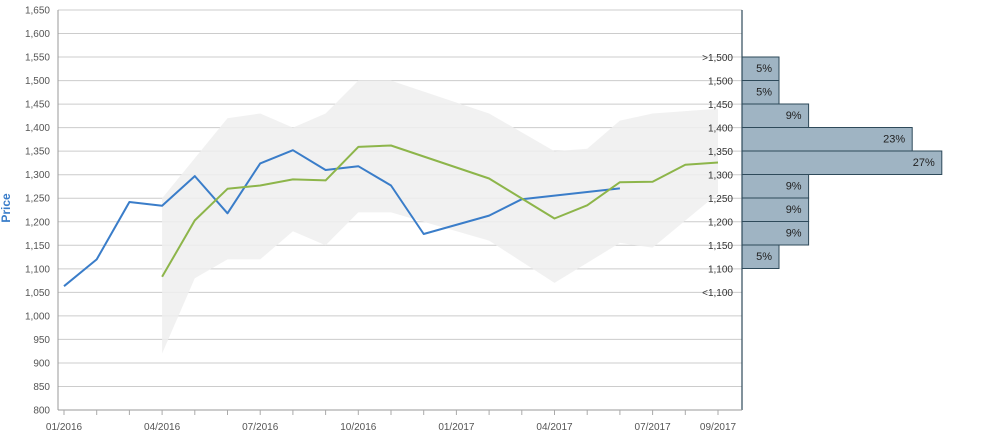 The height and width of the screenshot is (435, 983). What do you see at coordinates (64, 427) in the screenshot?
I see `x-tick-label: 01/2016` at bounding box center [64, 427].